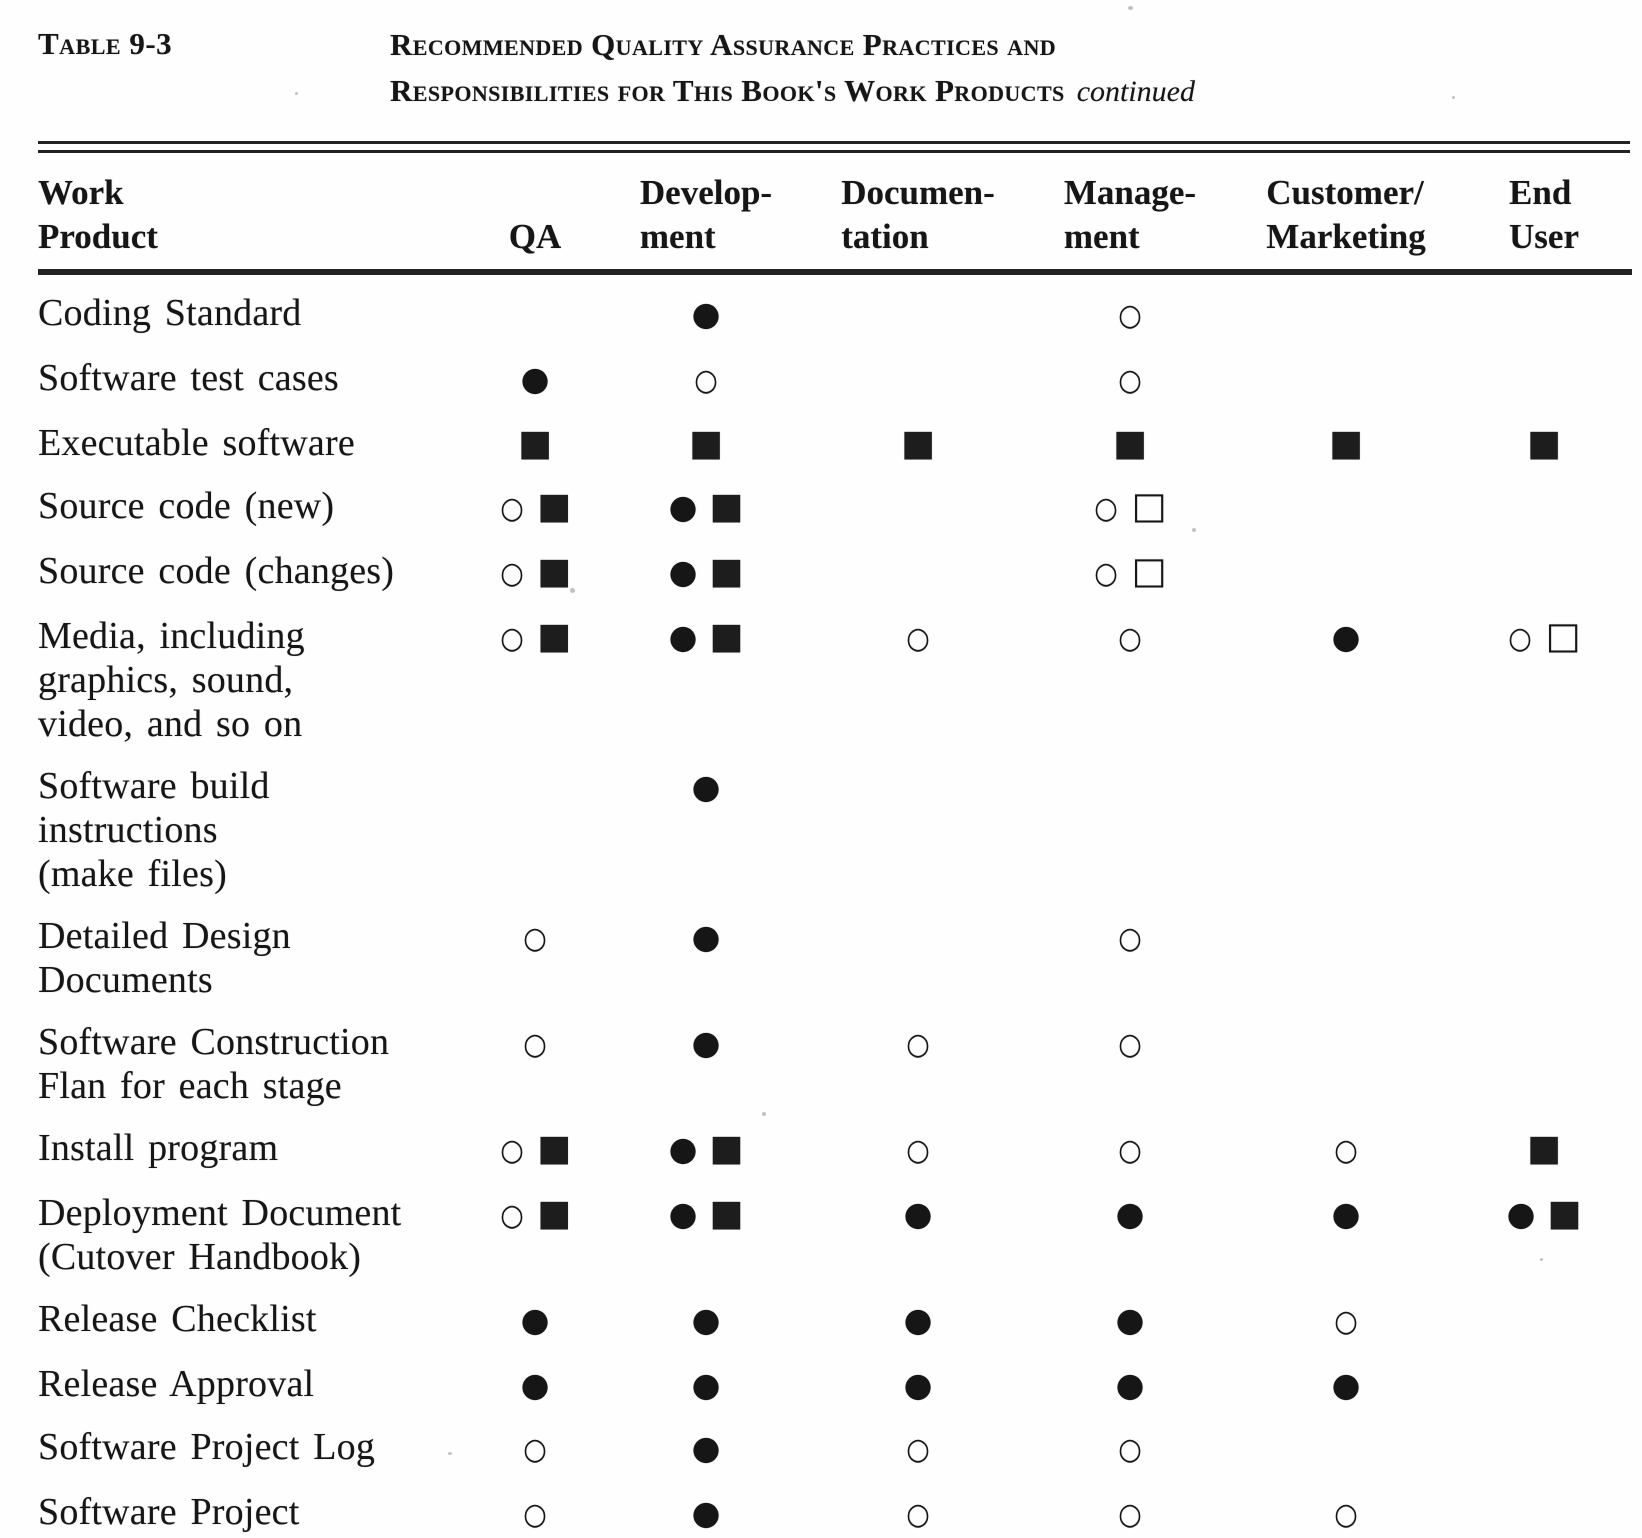  Describe the element at coordinates (200, 1257) in the screenshot. I see `work-product-line: (Cutover Handbook)` at that location.